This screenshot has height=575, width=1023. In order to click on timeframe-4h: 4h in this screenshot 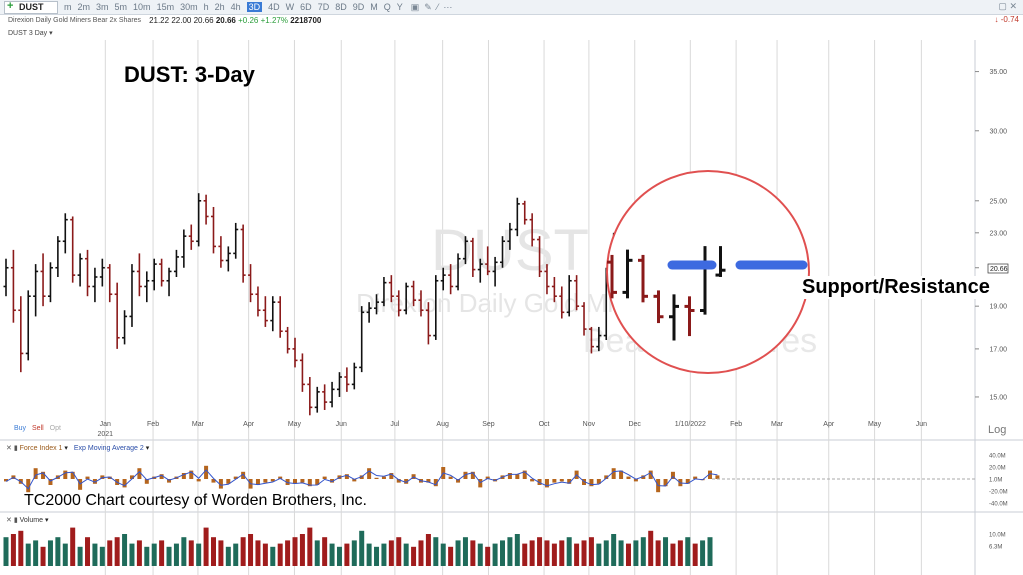, I will do `click(235, 7)`.